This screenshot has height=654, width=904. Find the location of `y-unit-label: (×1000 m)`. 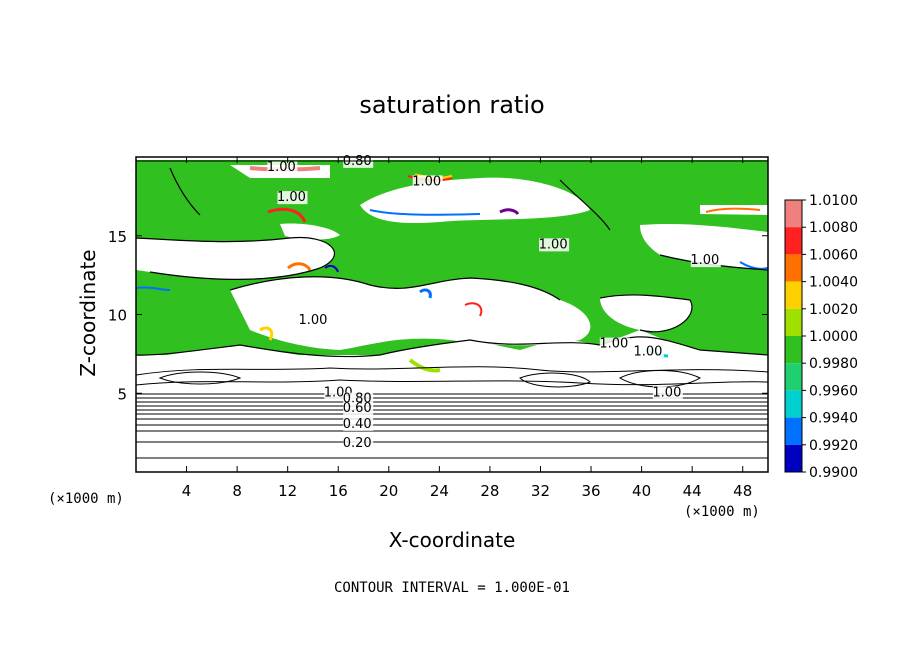

y-unit-label: (×1000 m) is located at coordinates (86, 499).